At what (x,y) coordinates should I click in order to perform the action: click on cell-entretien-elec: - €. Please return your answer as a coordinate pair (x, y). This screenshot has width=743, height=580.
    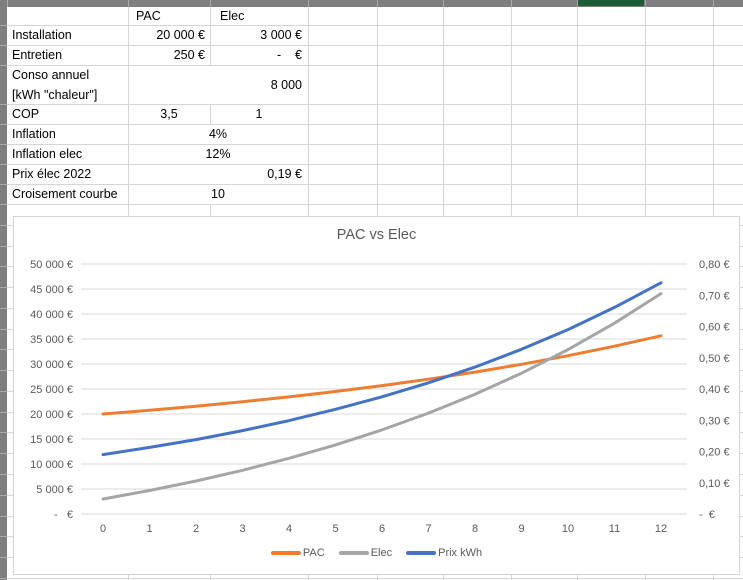
    Looking at the image, I should click on (289, 55).